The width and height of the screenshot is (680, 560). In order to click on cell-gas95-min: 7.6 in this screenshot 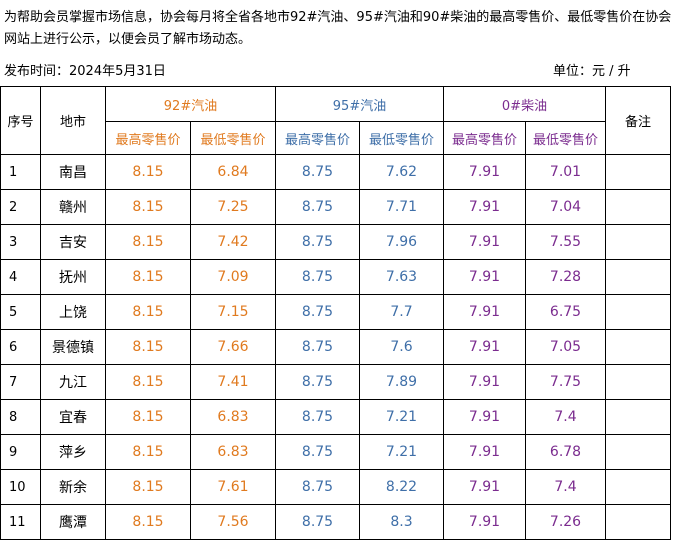, I will do `click(401, 347)`.